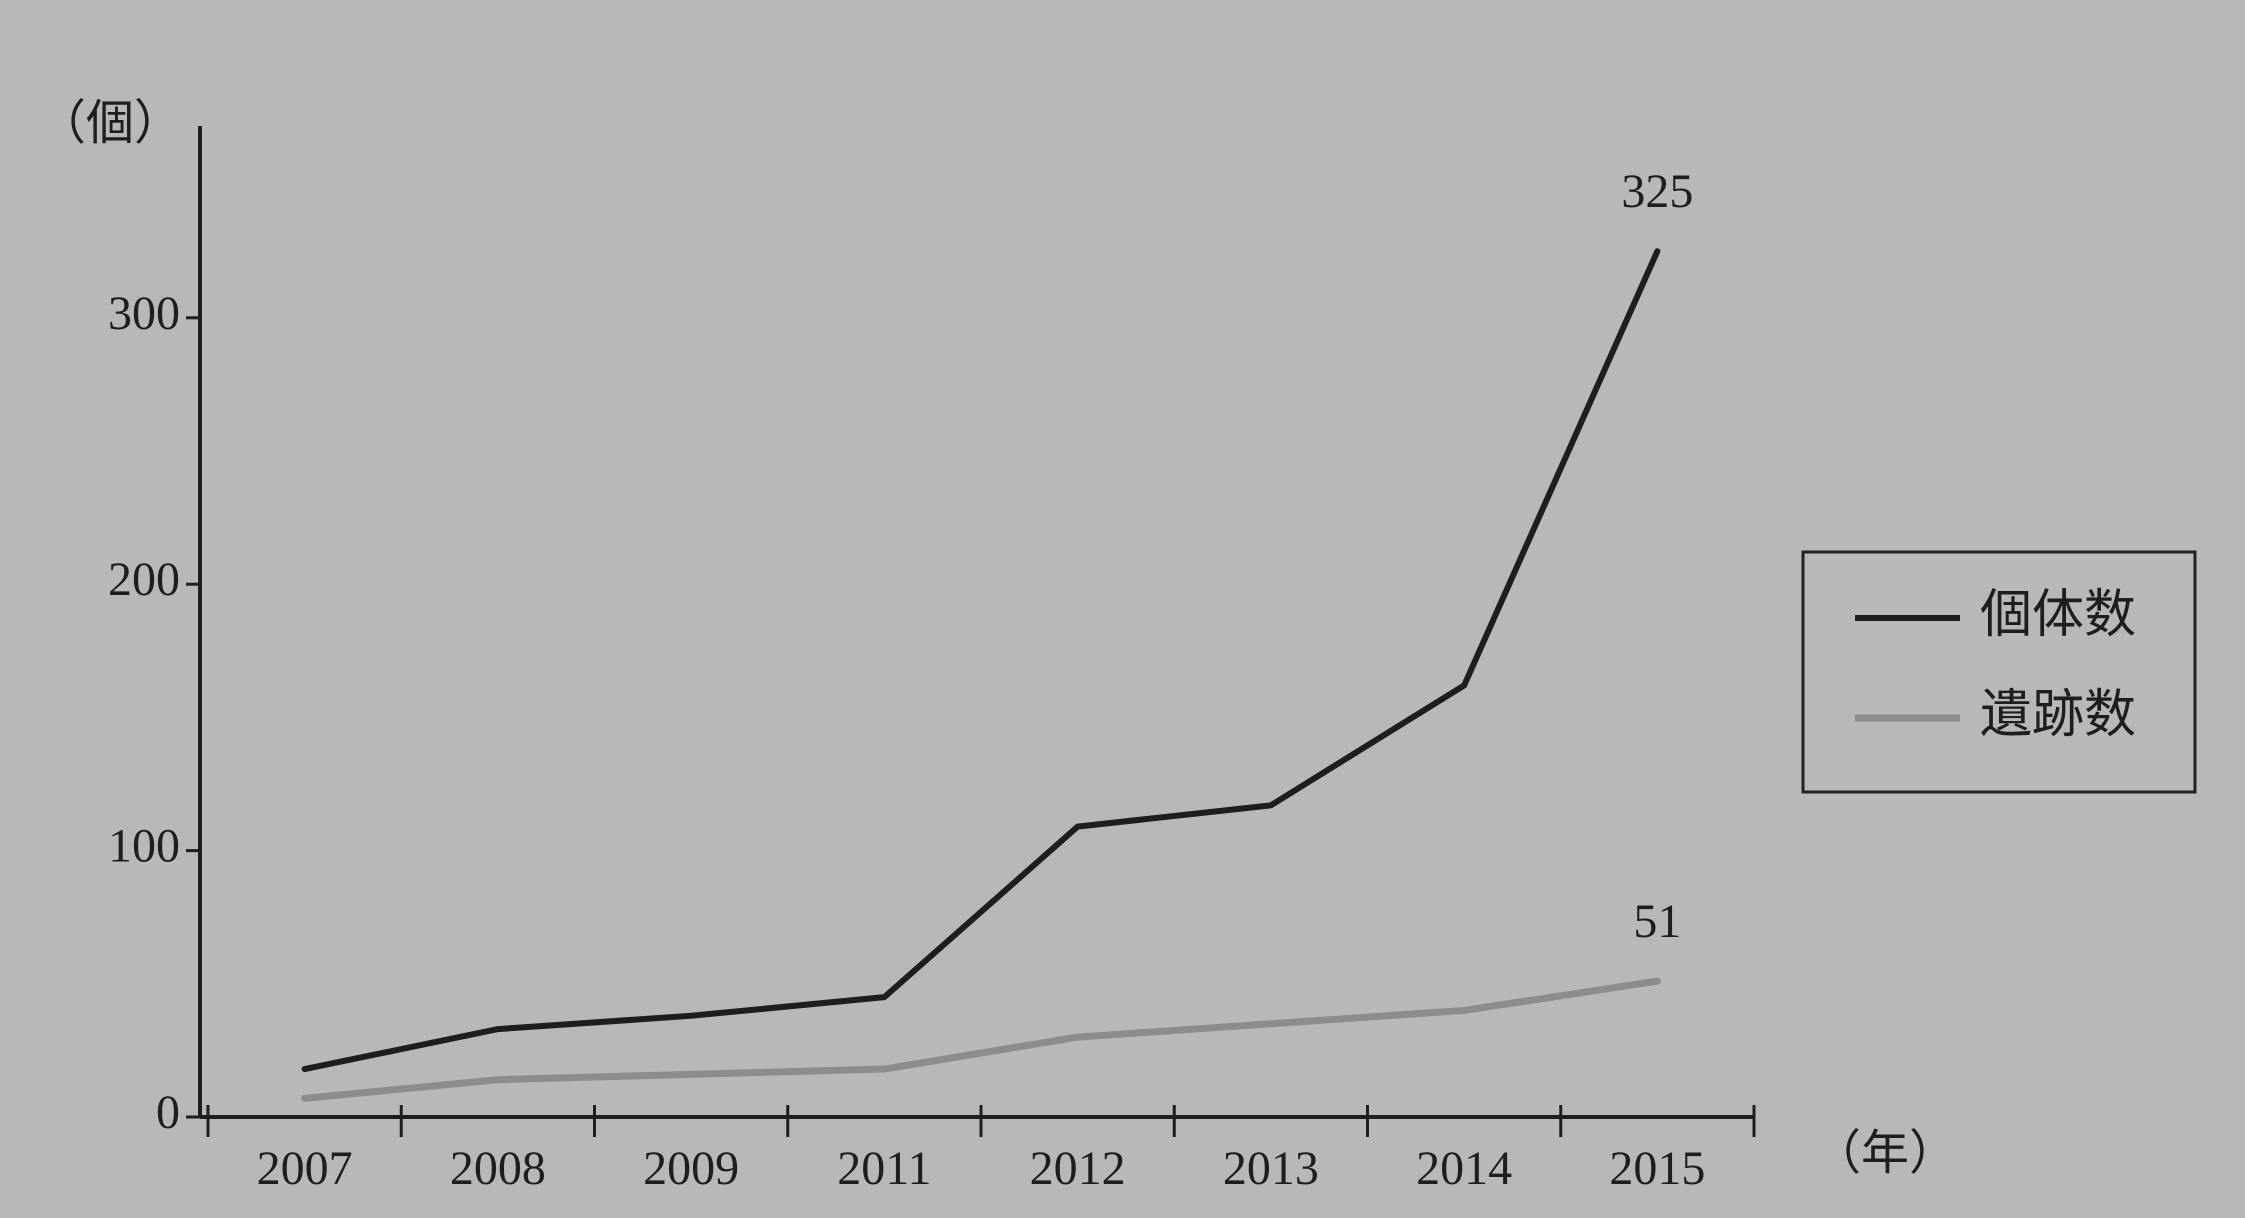  What do you see at coordinates (981, 1039) in the screenshot?
I see `line` at bounding box center [981, 1039].